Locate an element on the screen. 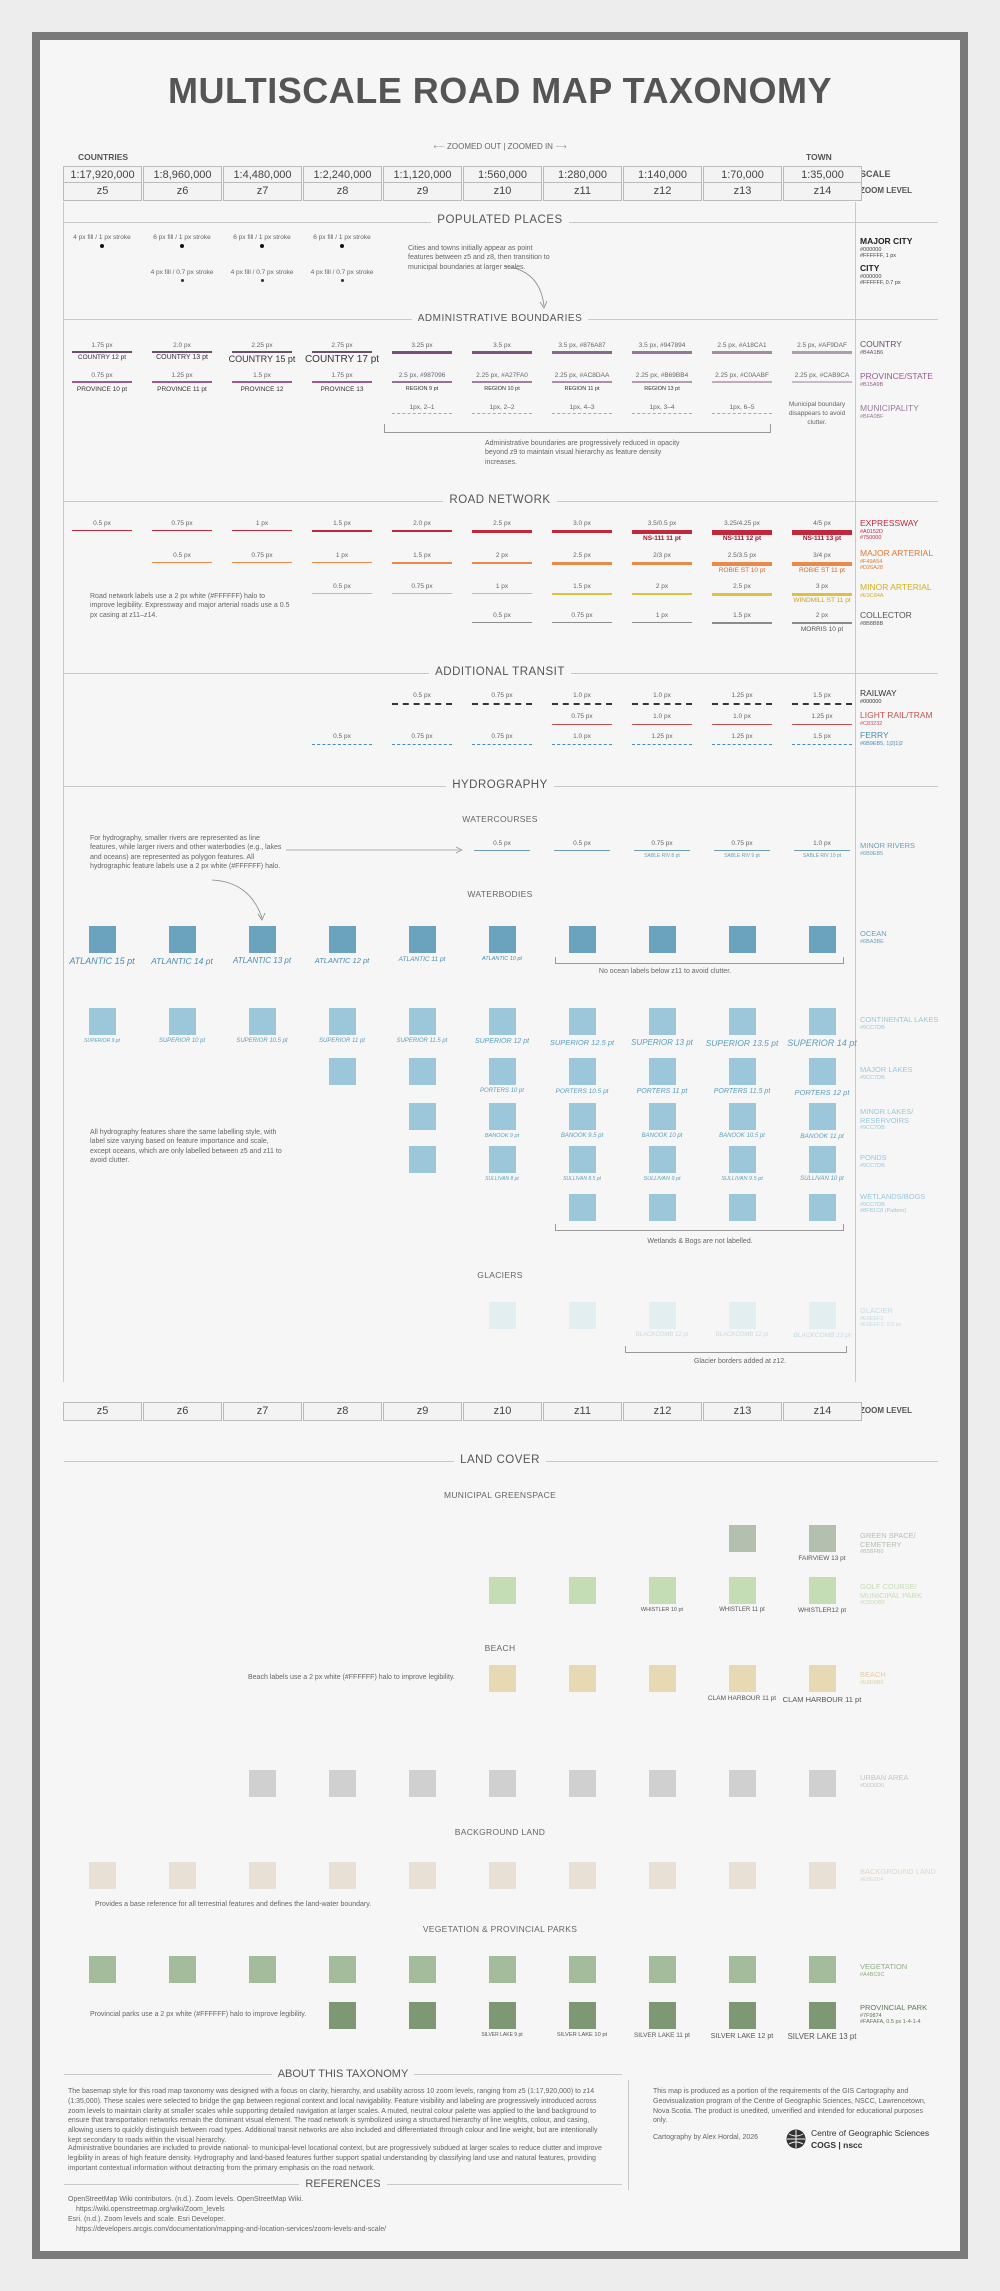  scale-label: SCALE is located at coordinates (875, 174).